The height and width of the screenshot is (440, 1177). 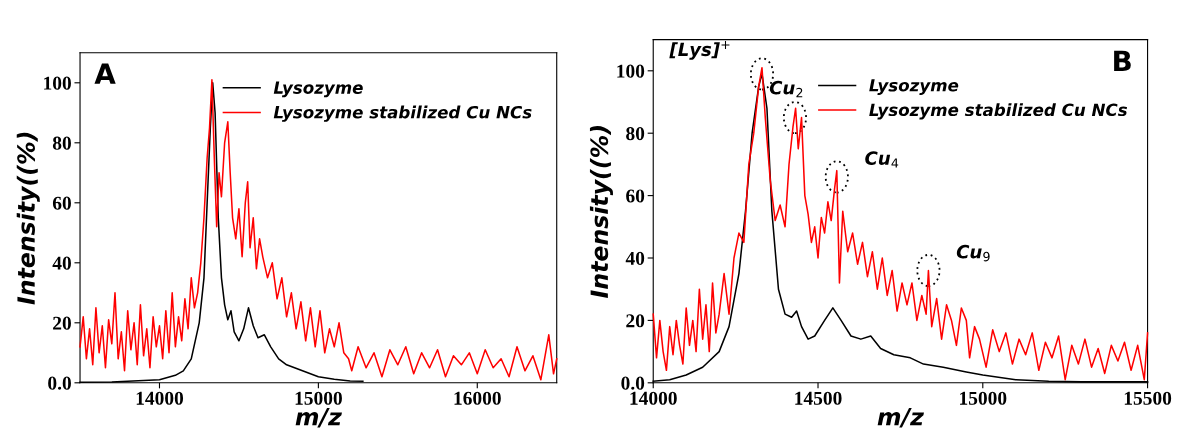 I want to click on x-tick-label: 16000, so click(x=477, y=398).